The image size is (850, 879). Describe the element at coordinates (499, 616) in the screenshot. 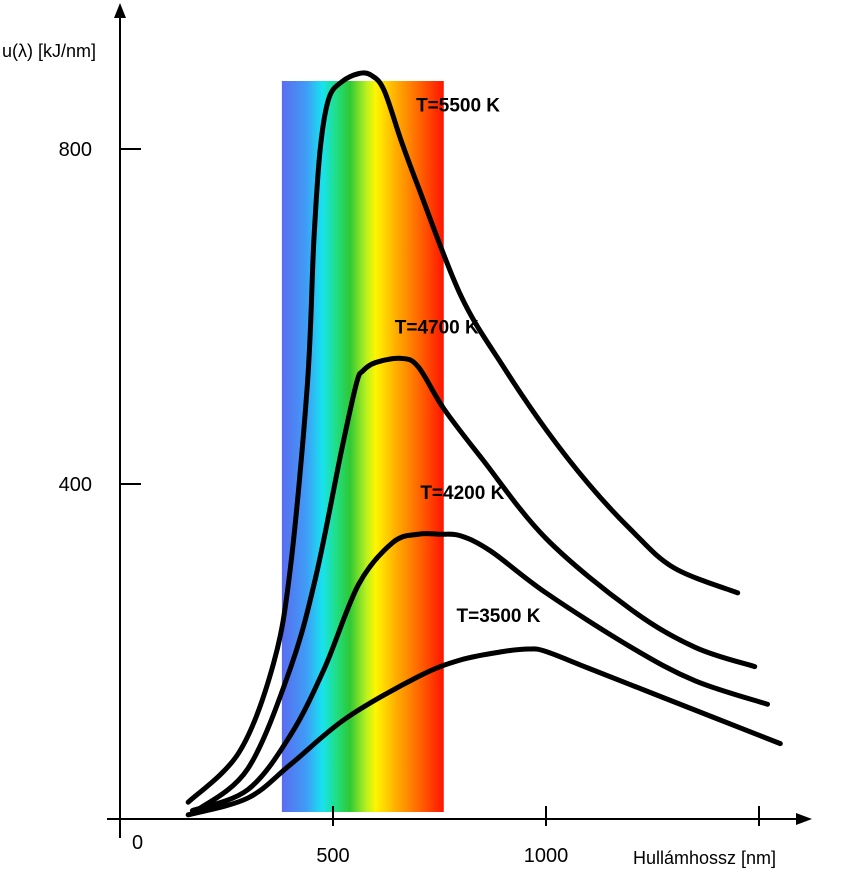

I see `series-label-3: T=3500 K` at that location.